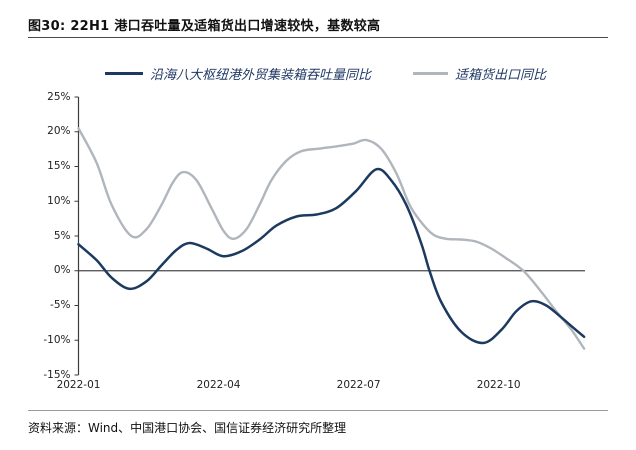 The width and height of the screenshot is (636, 450). Describe the element at coordinates (59, 131) in the screenshot. I see `y-tick-label: 20%` at that location.